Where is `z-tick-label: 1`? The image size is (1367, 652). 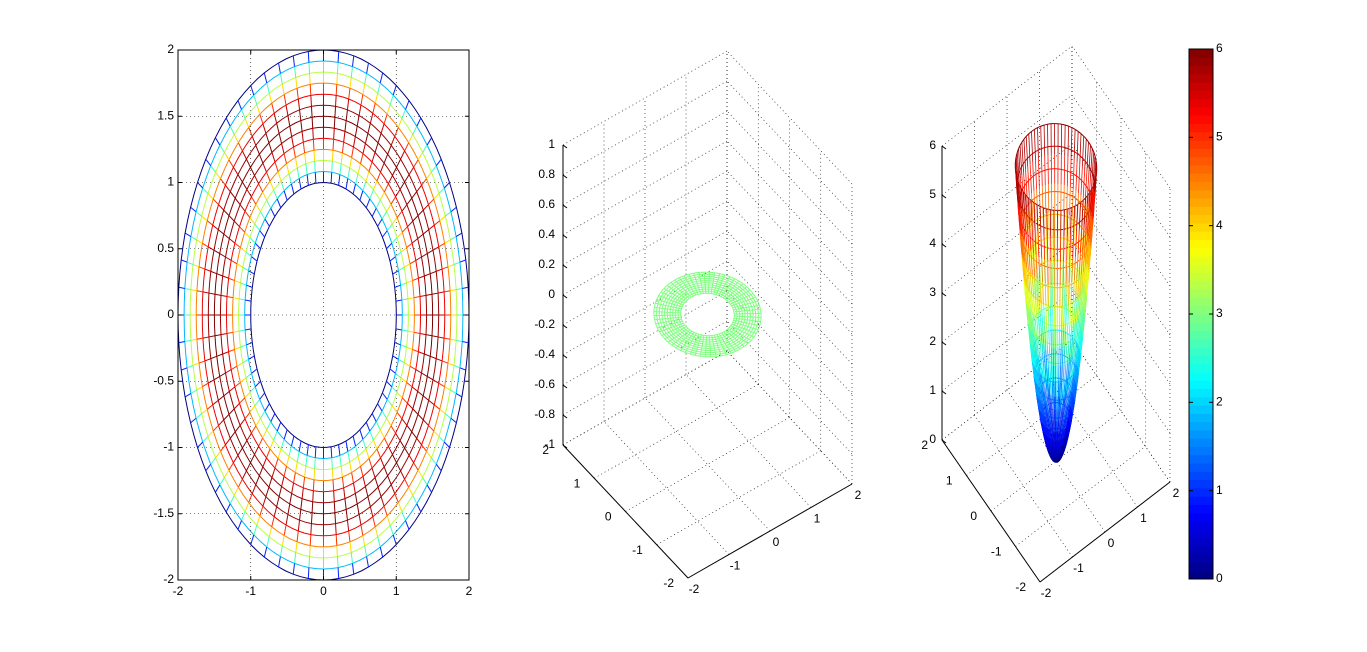
z-tick-label: 1 is located at coordinates (551, 144).